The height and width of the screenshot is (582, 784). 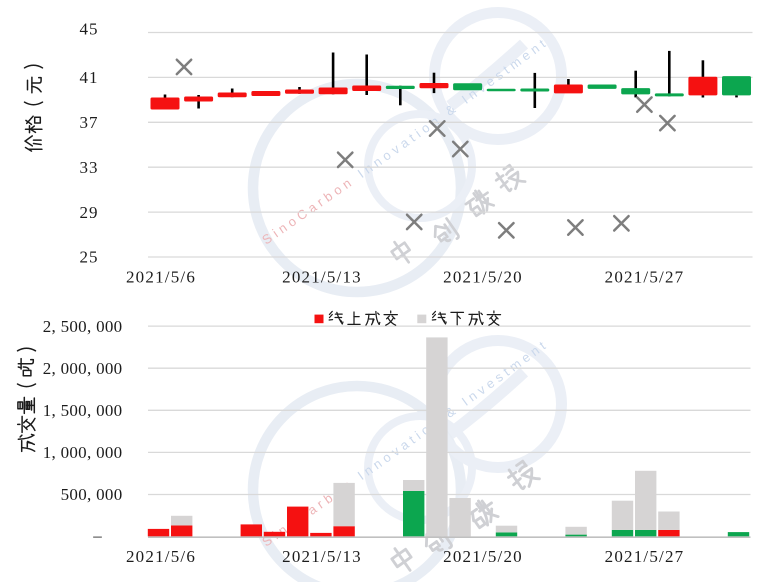 I want to click on svg-text: 2, 000, 000, so click(x=83, y=368).